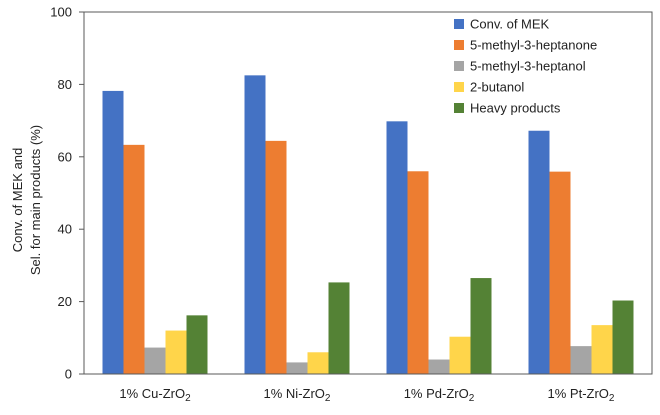 This screenshot has height=415, width=660. Describe the element at coordinates (155, 395) in the screenshot. I see `x-category-label: 1% Cu-ZrO2` at that location.